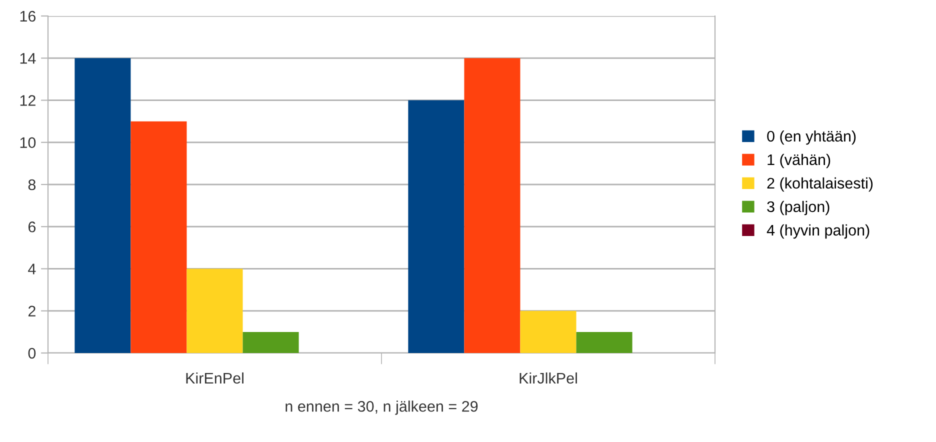 The width and height of the screenshot is (936, 442). I want to click on legend-label: 4 (hyvin paljon), so click(818, 231).